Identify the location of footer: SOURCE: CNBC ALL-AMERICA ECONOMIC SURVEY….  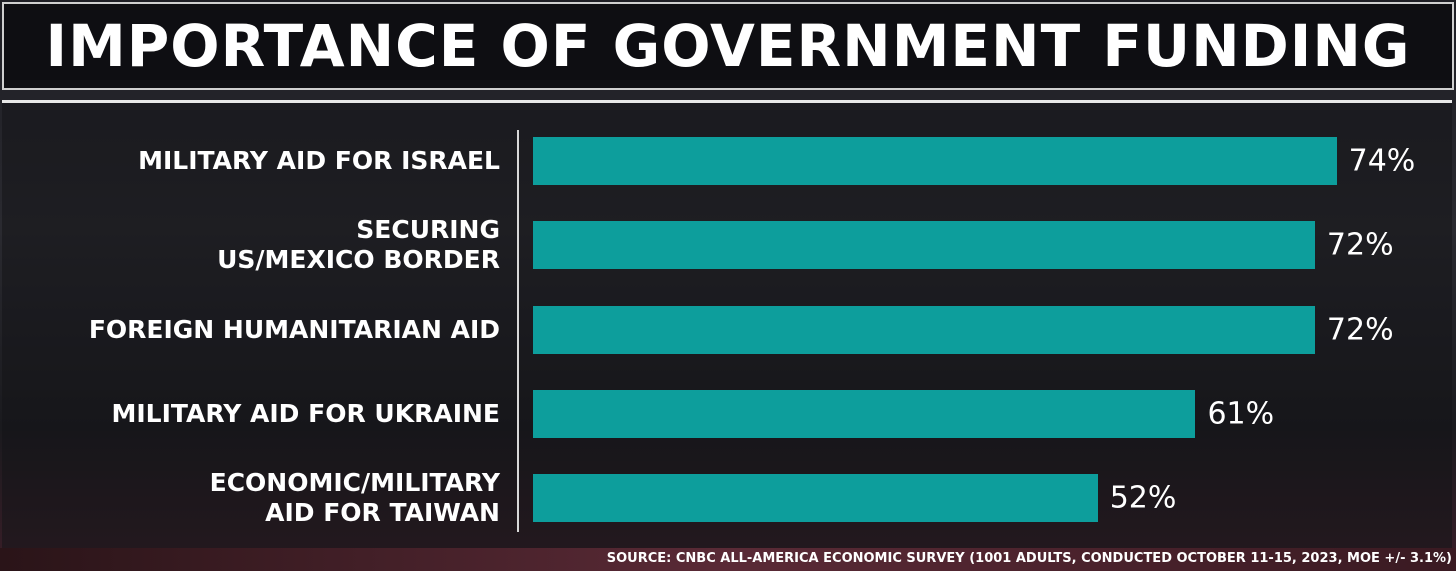
(728, 559).